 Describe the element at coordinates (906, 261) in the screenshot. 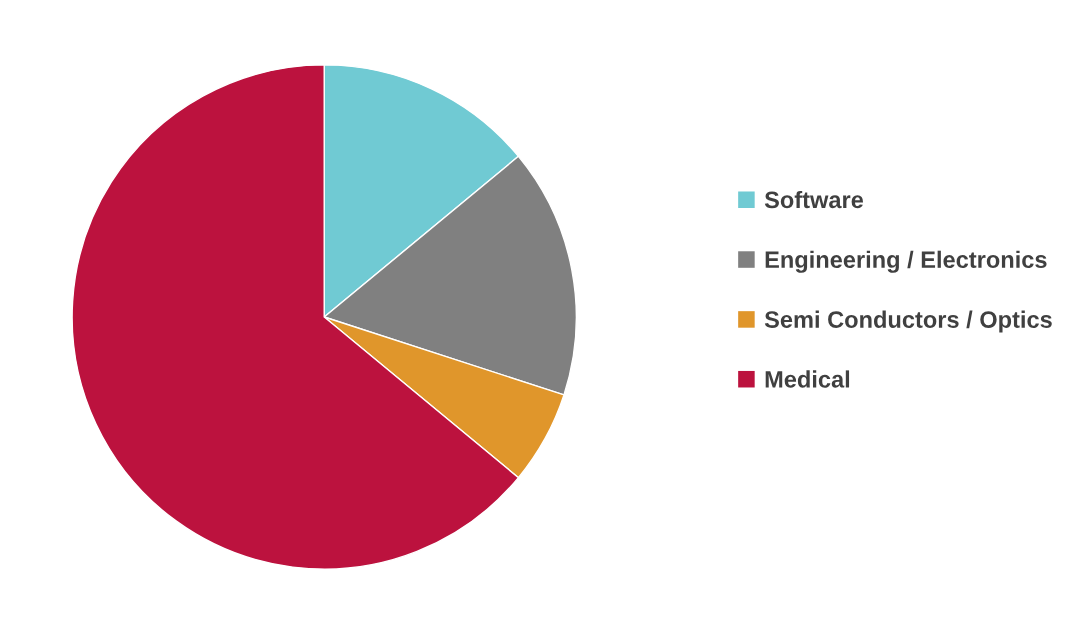

I see `legend-label: Engineering / Electronics` at that location.